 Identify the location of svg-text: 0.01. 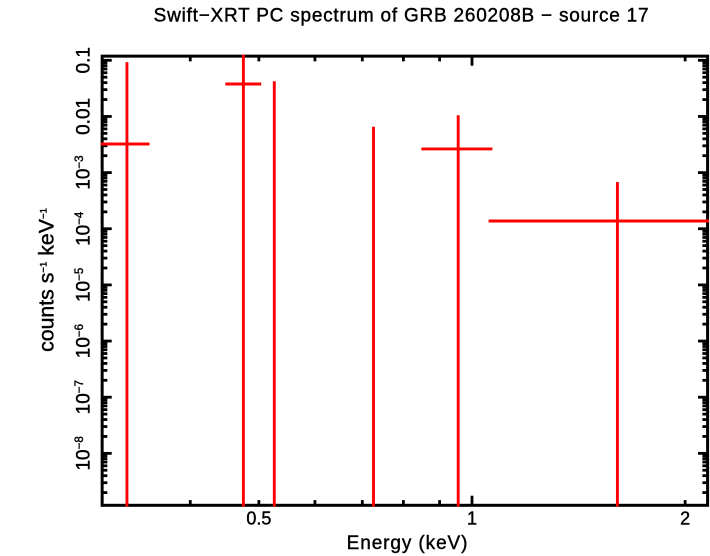
(83, 116).